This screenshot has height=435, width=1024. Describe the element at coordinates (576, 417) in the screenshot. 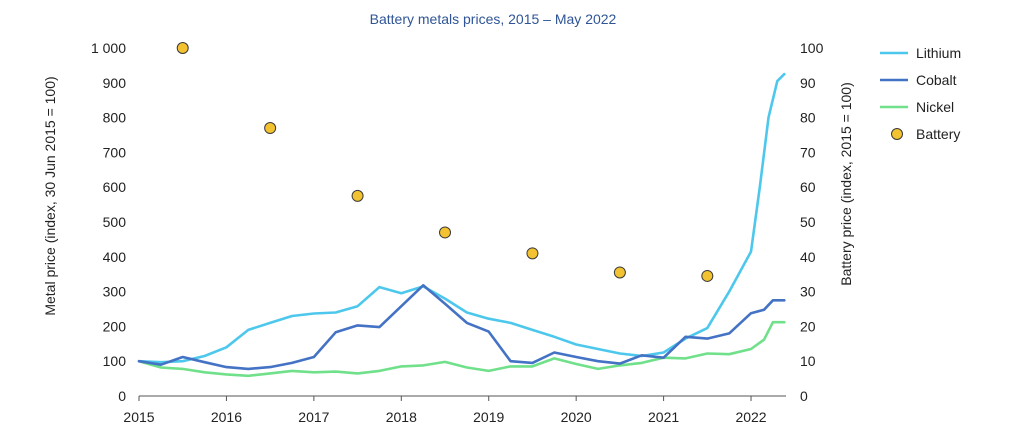

I see `x-tick-label: 2020` at that location.